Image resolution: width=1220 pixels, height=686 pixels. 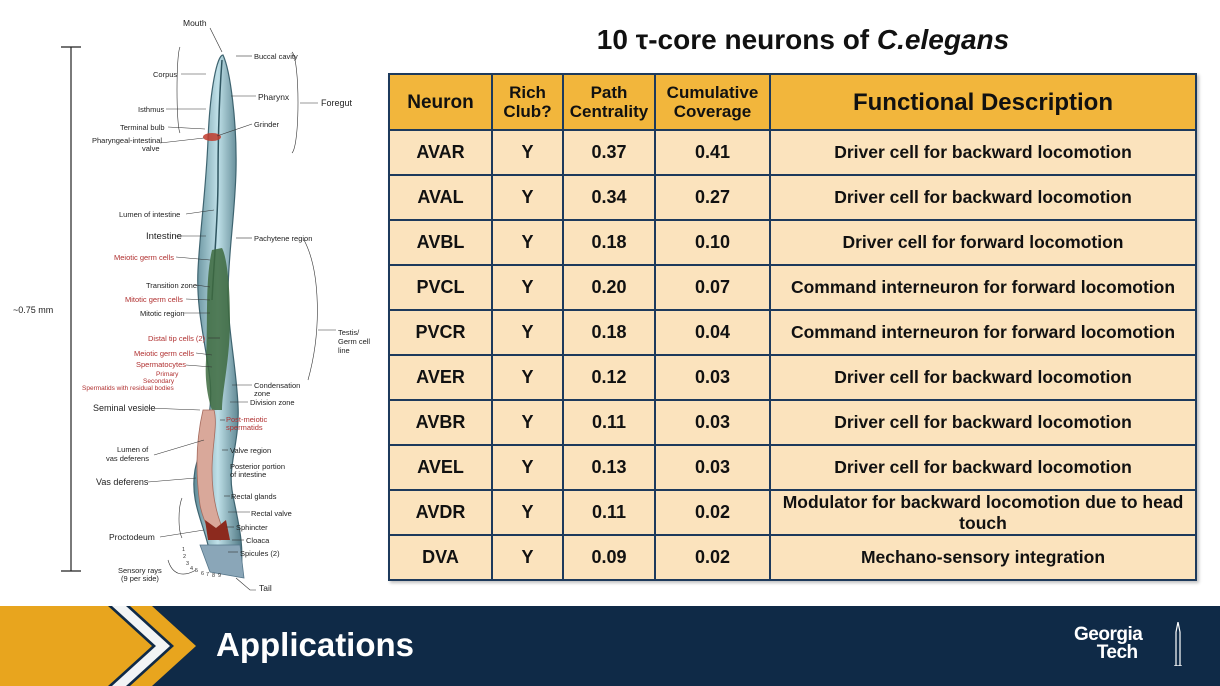 I want to click on label-spermatids: spermatids, so click(x=244, y=427).